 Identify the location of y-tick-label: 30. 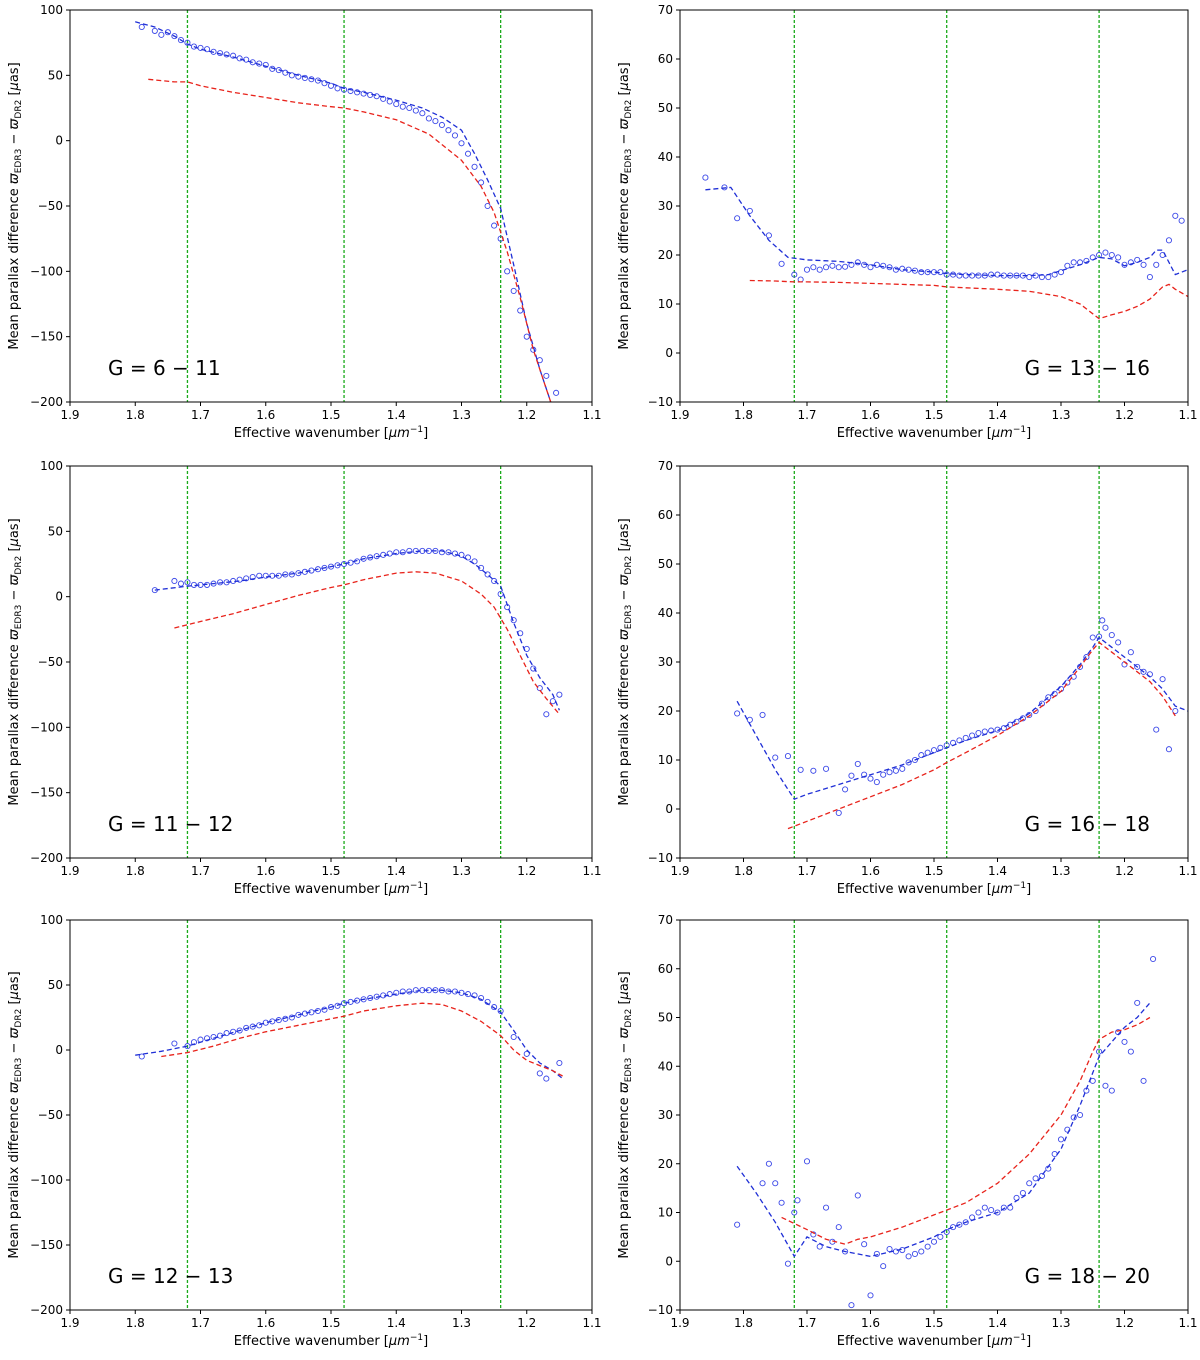
(665, 206).